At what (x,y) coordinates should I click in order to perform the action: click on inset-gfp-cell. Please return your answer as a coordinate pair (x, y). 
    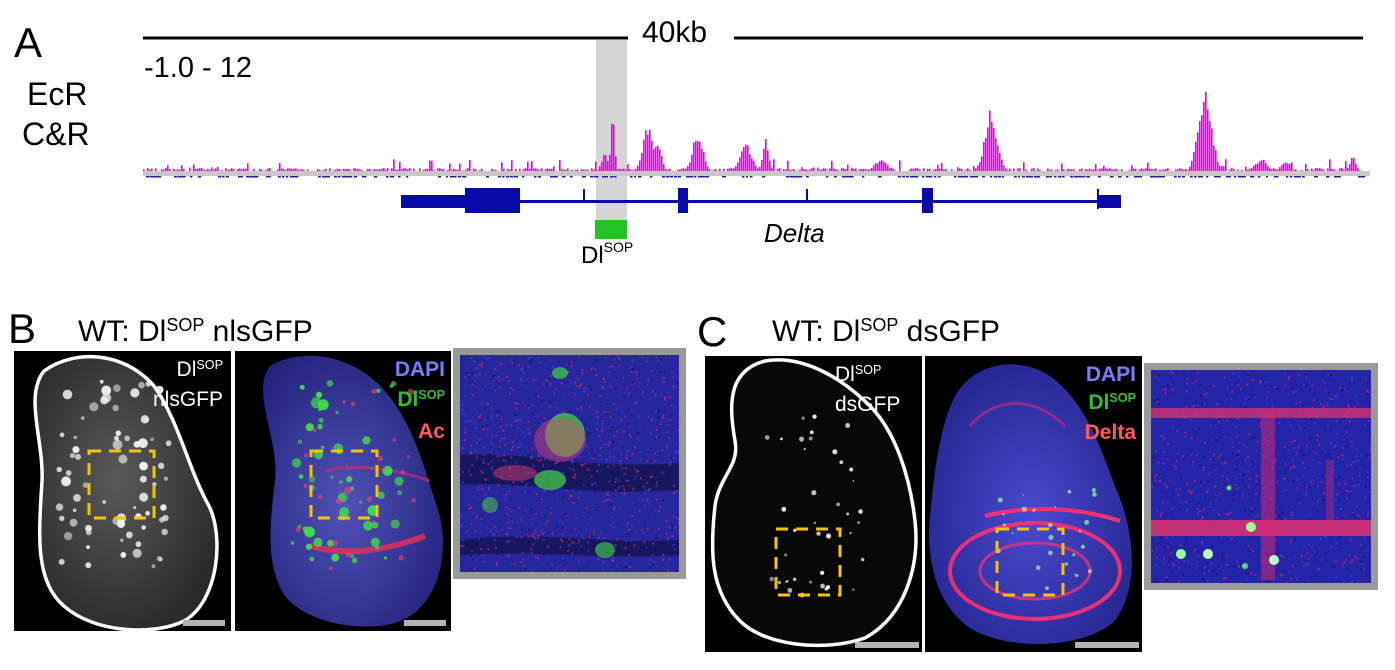
    Looking at the image, I should click on (1274, 560).